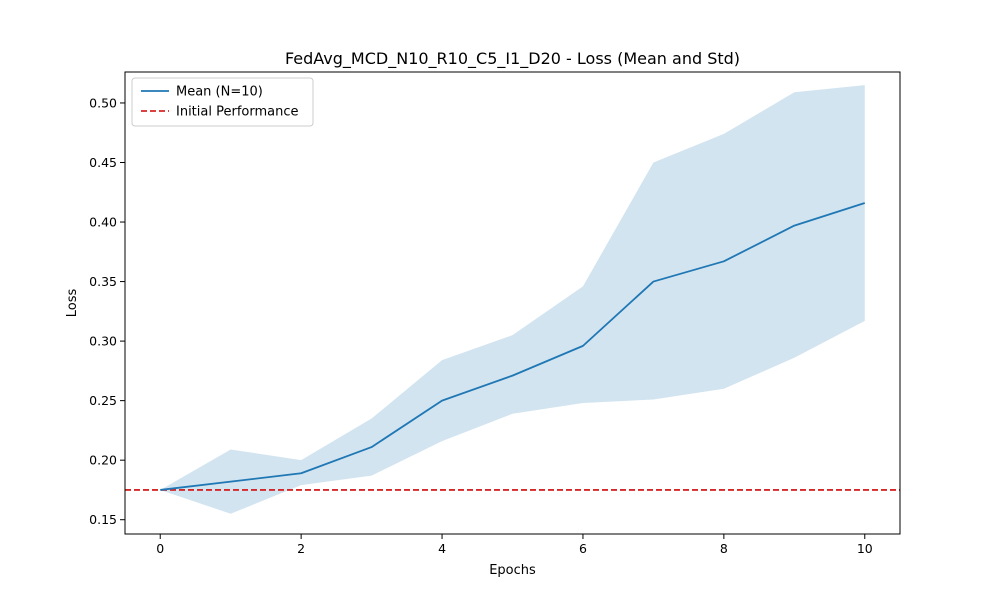 The image size is (1000, 600). Describe the element at coordinates (237, 112) in the screenshot. I see `legend-initial-performance-label: Initial Performance` at that location.